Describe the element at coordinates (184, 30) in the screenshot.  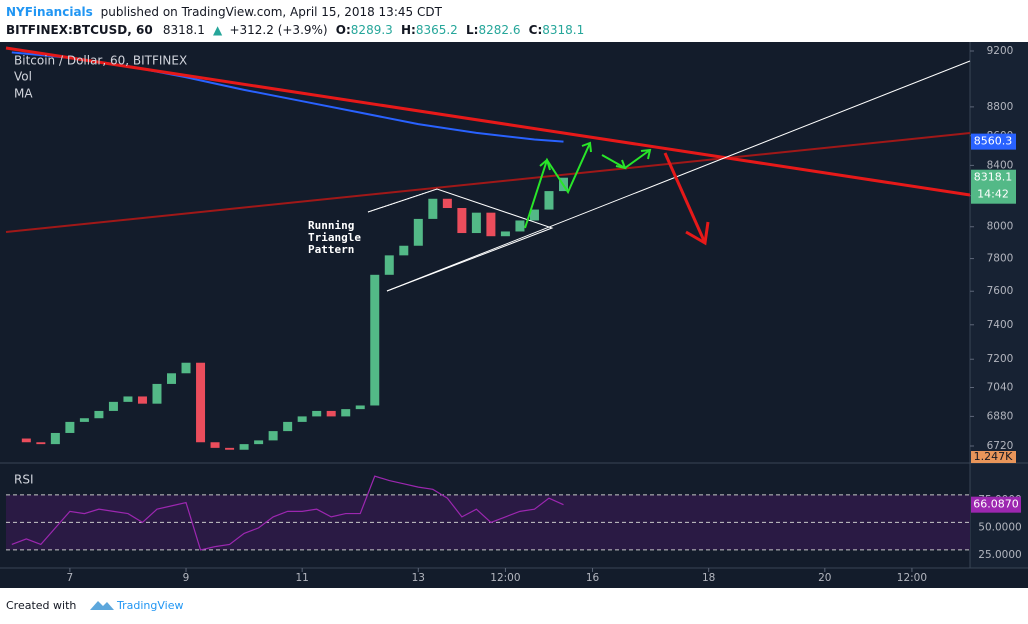
I see `last: 8318.1` at that location.